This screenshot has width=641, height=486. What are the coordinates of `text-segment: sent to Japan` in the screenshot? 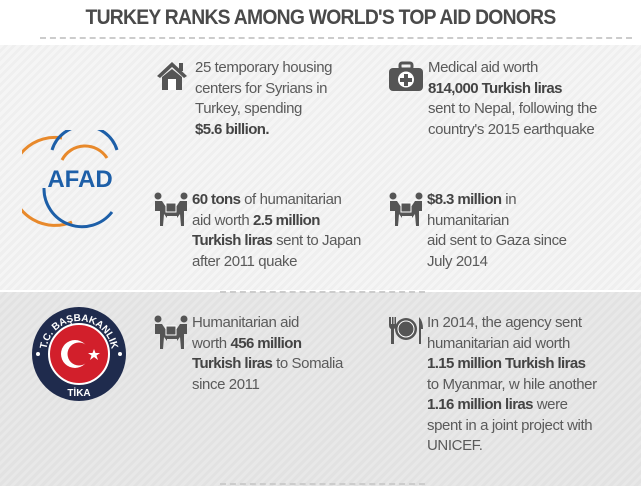 It's located at (316, 240).